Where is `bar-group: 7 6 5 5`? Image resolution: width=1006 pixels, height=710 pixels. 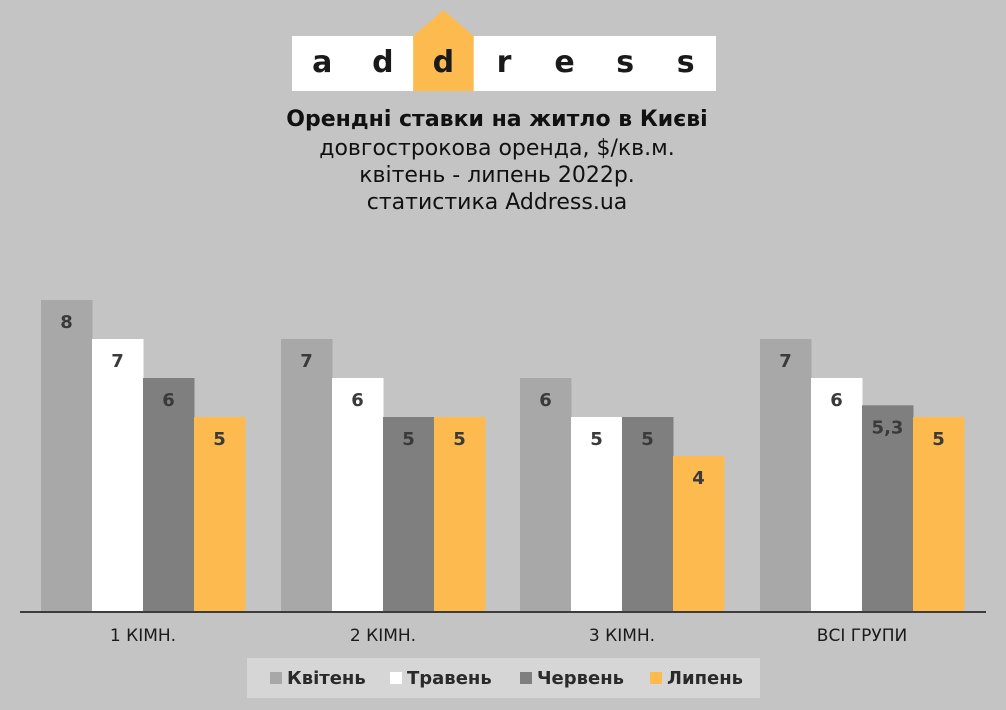
bar-group: 7 6 5 5 is located at coordinates (383, 475).